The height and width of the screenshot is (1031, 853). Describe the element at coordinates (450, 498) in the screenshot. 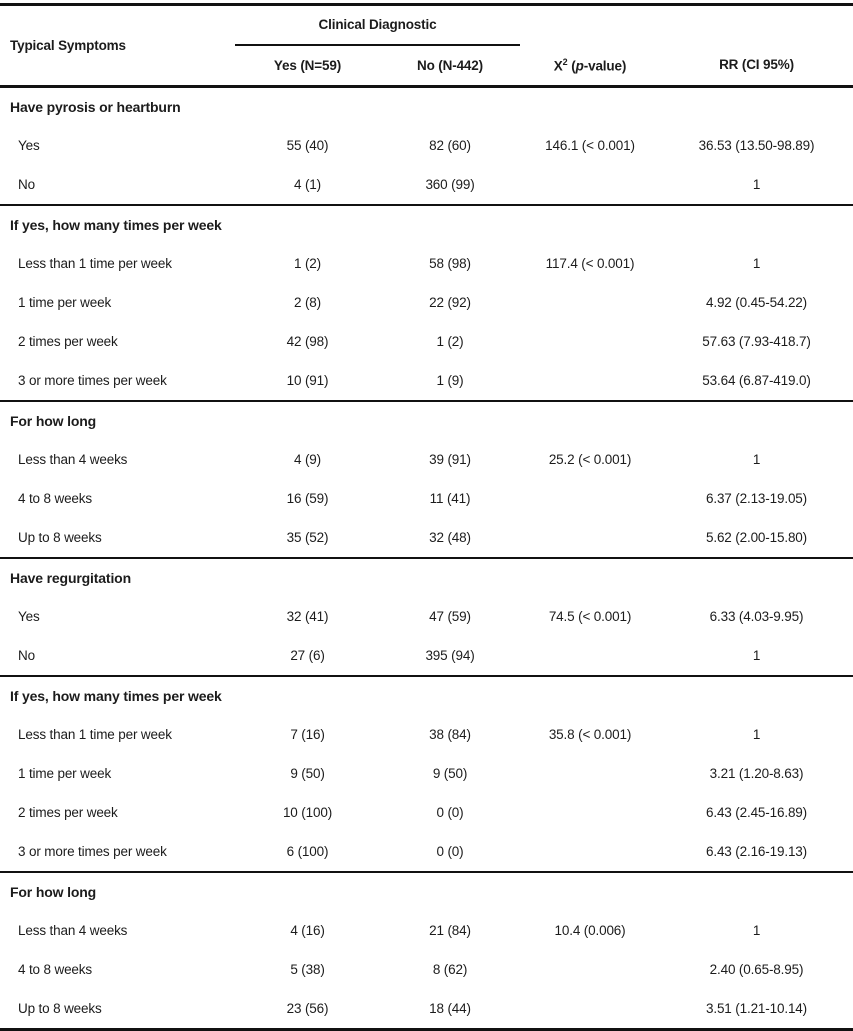

I see `cell-no: 11 (41)` at that location.